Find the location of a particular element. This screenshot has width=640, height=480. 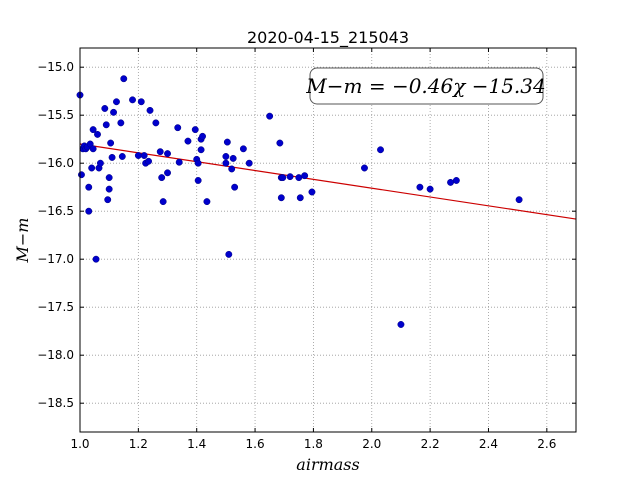

y-tick-label: −18.5 is located at coordinates (55, 403).